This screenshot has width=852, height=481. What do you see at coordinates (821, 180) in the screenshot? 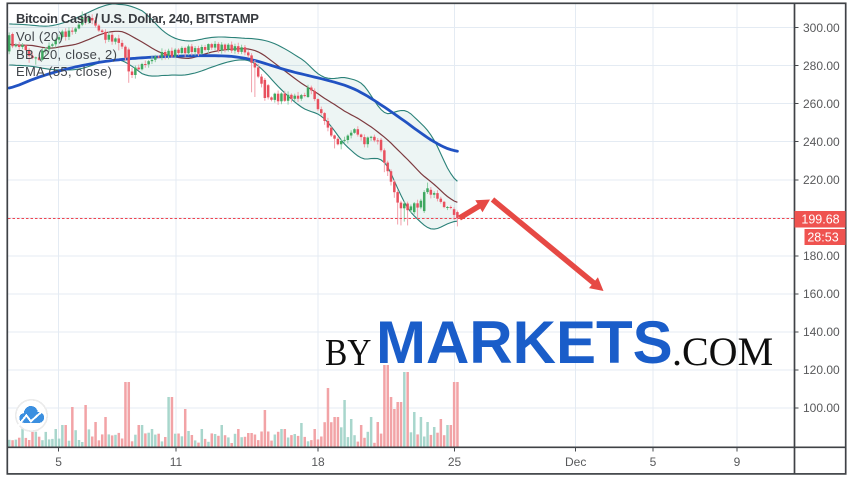
I see `svg-text: 220.00` at bounding box center [821, 180].